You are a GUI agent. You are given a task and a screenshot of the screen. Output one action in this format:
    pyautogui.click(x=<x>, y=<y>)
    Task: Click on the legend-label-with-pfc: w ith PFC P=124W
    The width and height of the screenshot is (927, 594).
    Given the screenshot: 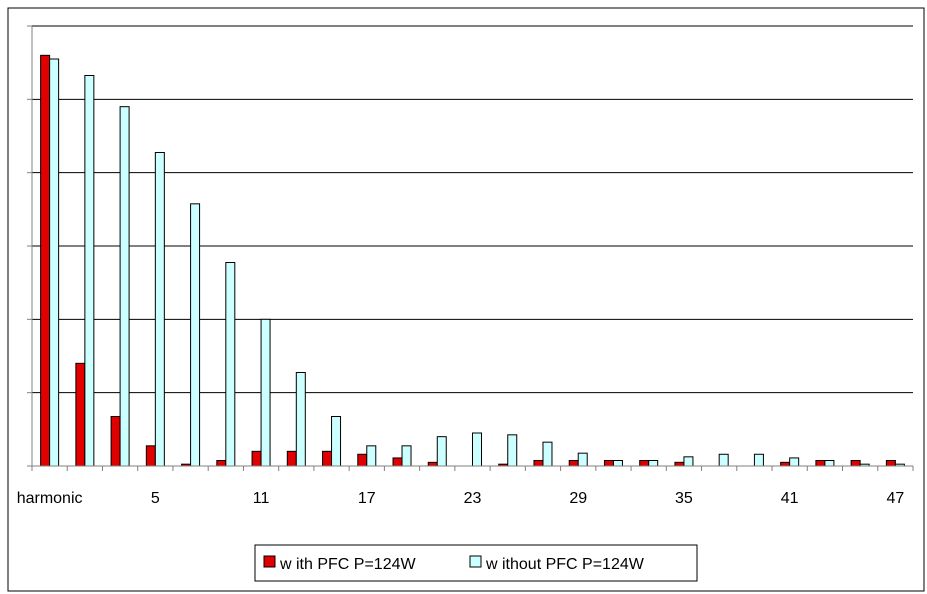 What is the action you would take?
    pyautogui.click(x=348, y=564)
    